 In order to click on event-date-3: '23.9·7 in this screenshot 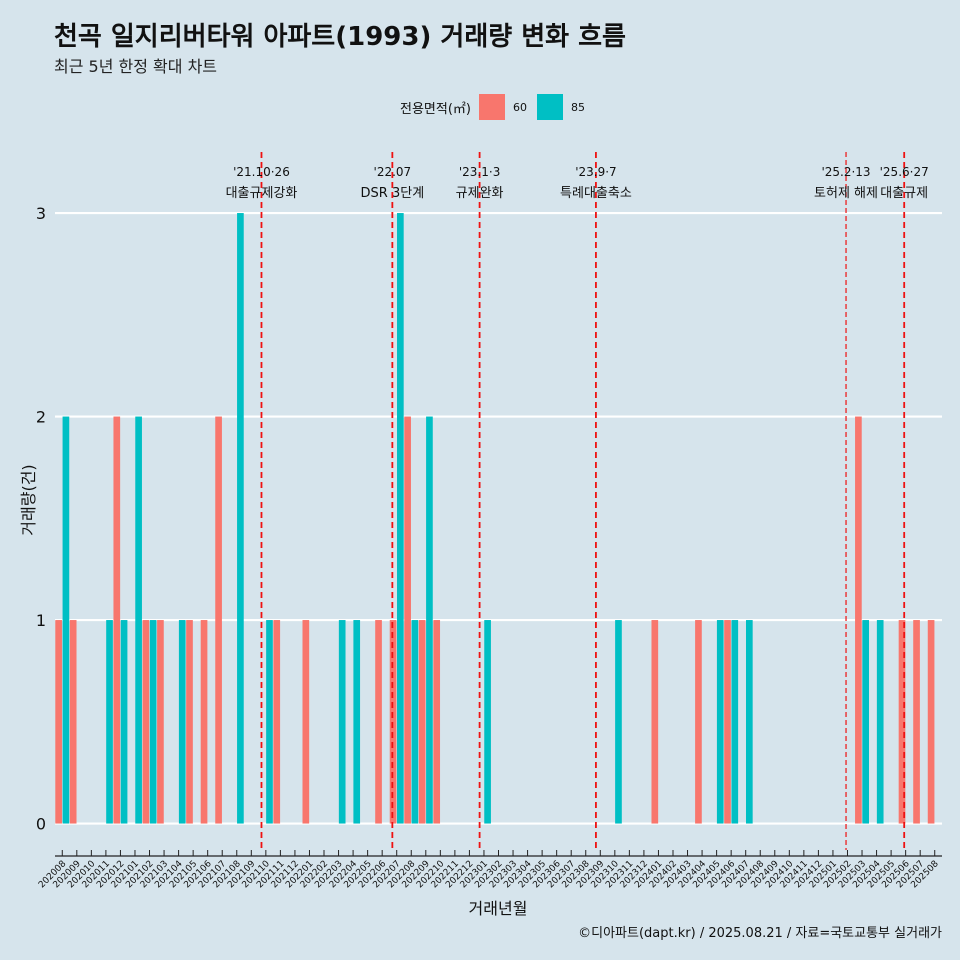, I will do `click(595, 172)`.